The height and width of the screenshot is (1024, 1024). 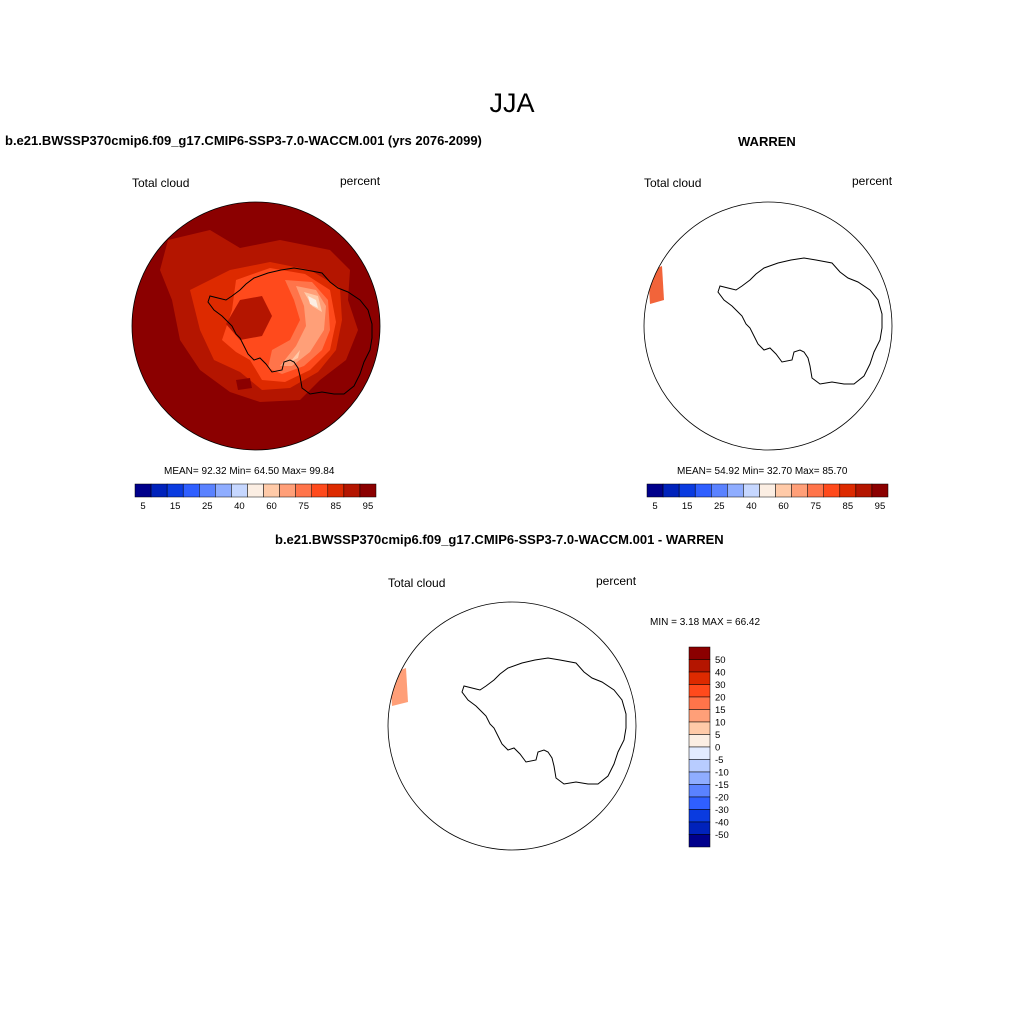 I want to click on panel-c-colorbar-tick-label: 40, so click(x=720, y=673).